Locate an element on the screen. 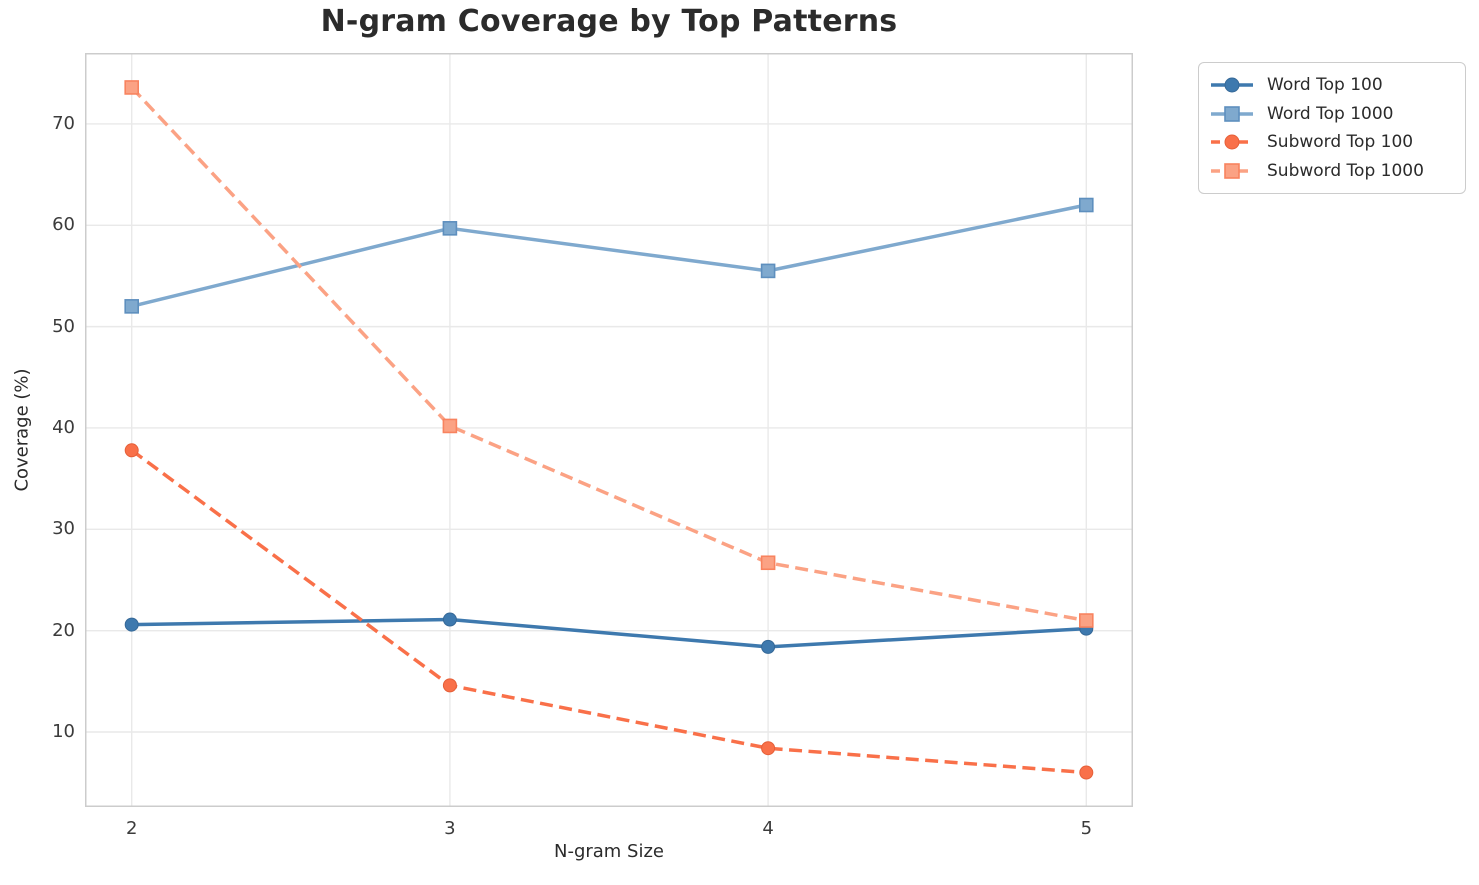  legend-label: Word Top 1000 is located at coordinates (1330, 113).